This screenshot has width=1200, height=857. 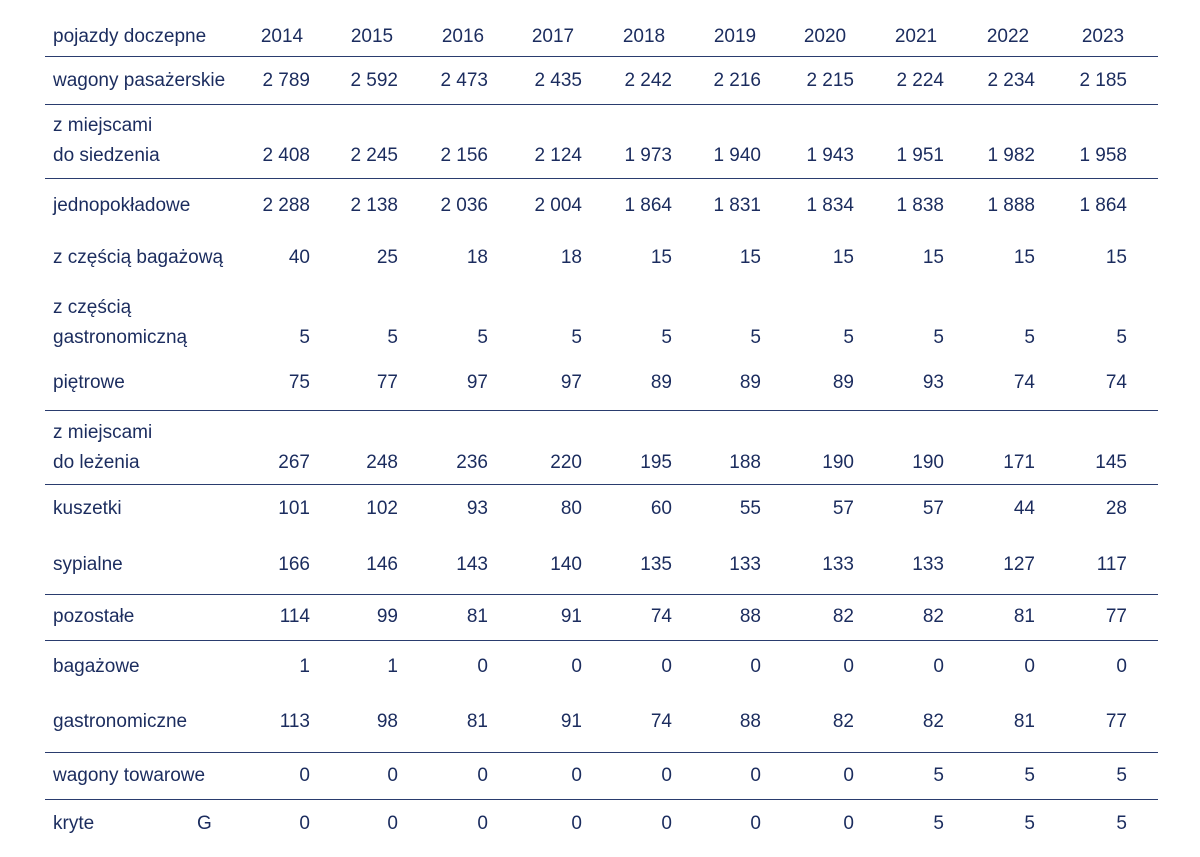 I want to click on column-header-year: 2019, so click(x=735, y=36).